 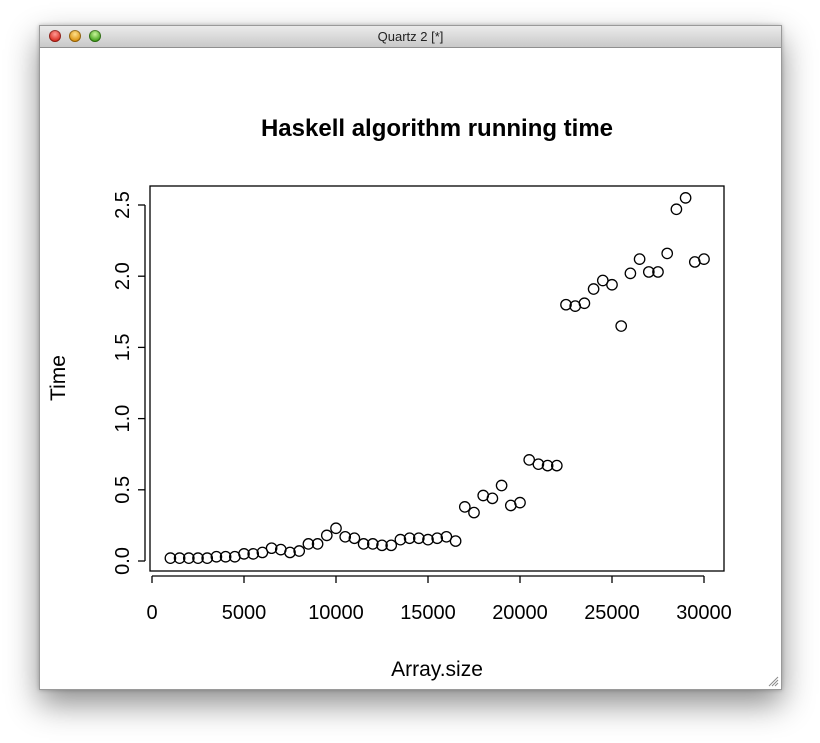 I want to click on x-tick-label: 15000, so click(x=428, y=613).